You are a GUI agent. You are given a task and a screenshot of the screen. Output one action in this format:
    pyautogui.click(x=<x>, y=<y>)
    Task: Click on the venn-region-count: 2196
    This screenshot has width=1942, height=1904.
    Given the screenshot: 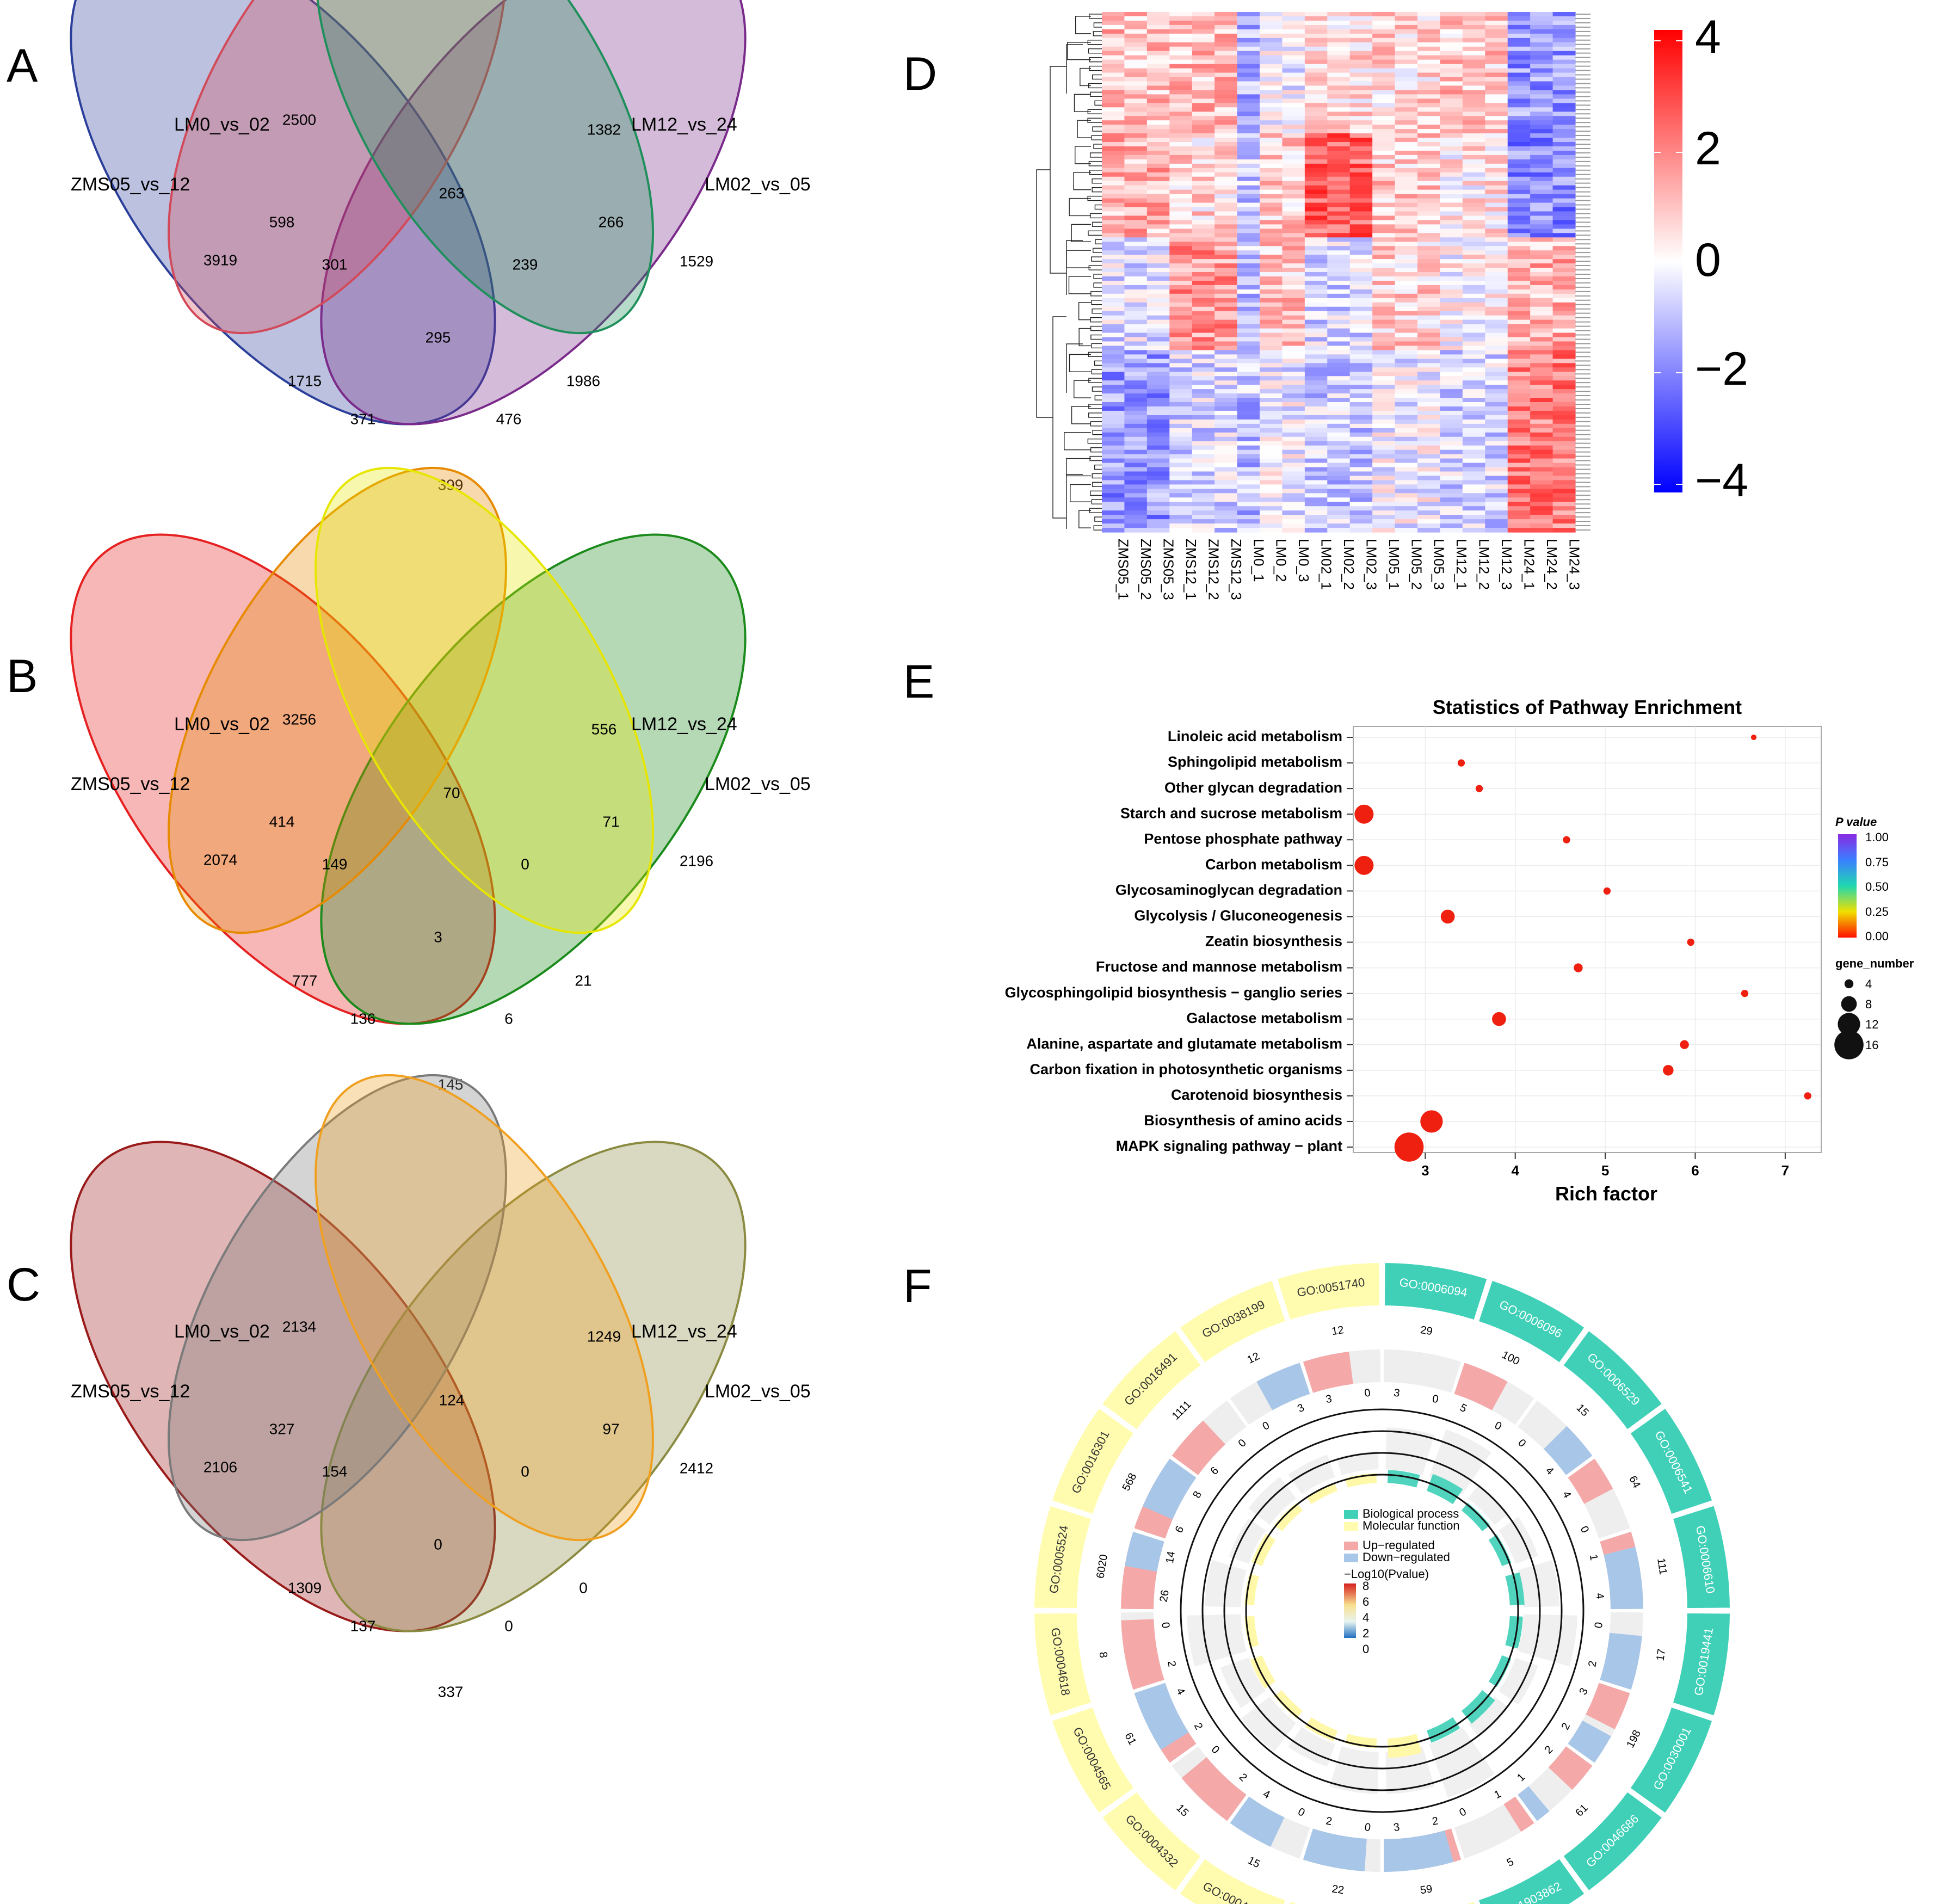 What is the action you would take?
    pyautogui.click(x=697, y=860)
    